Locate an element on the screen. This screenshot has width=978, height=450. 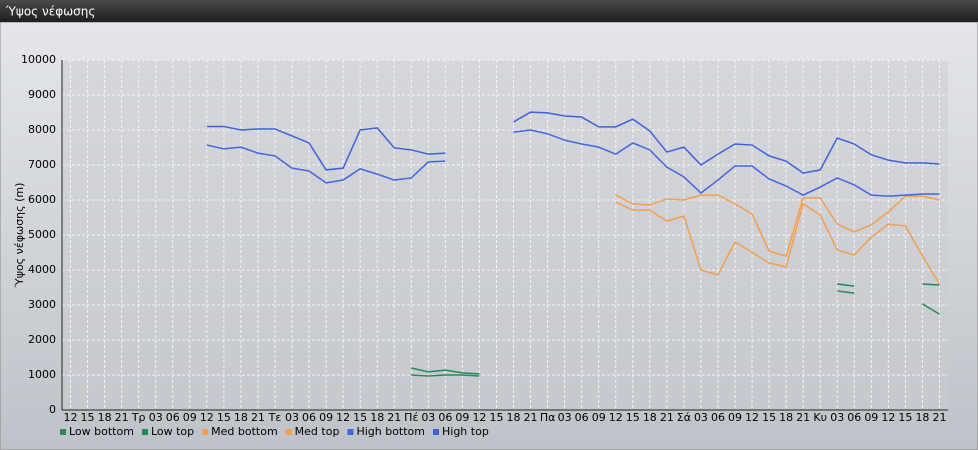
legend-label: High top is located at coordinates (465, 431).